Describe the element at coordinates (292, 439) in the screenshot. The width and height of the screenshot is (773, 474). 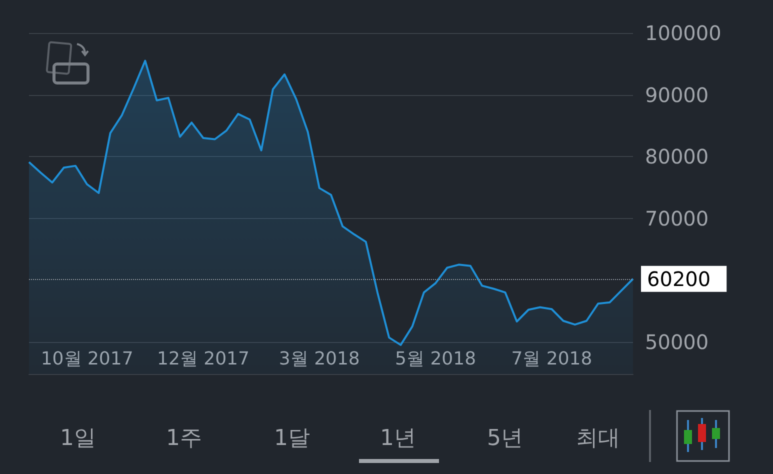
I see `text: 1달` at that location.